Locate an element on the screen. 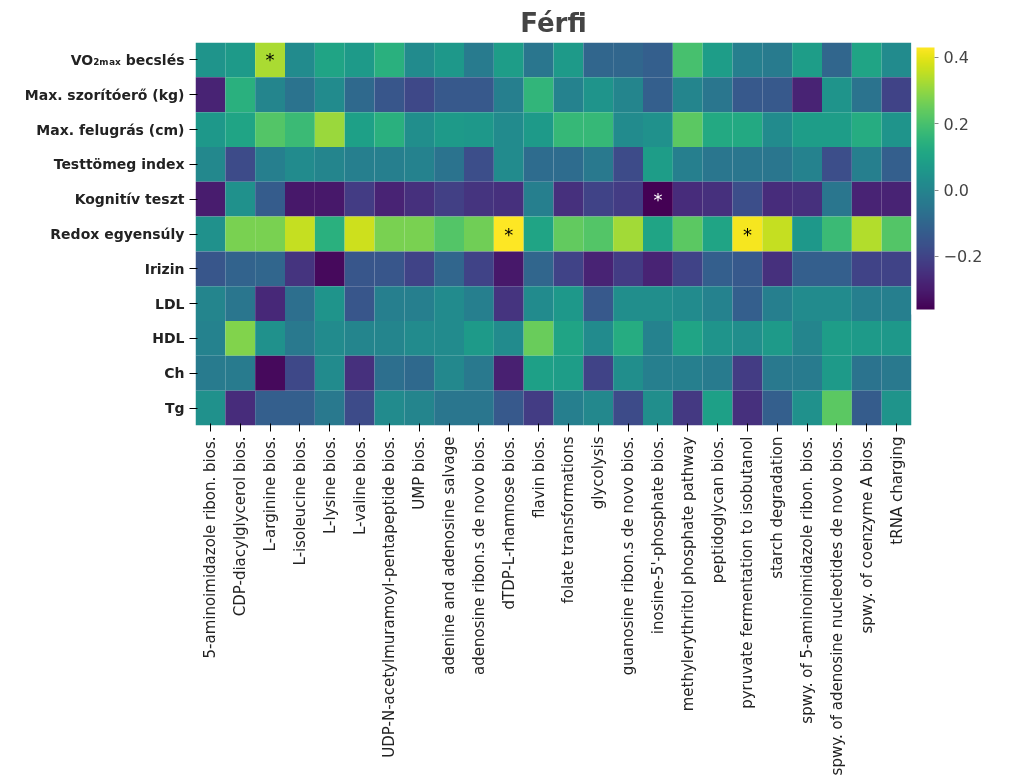 Image resolution: width=1021 pixels, height=778 pixels. x-tick-label: tRNA charging is located at coordinates (896, 490).